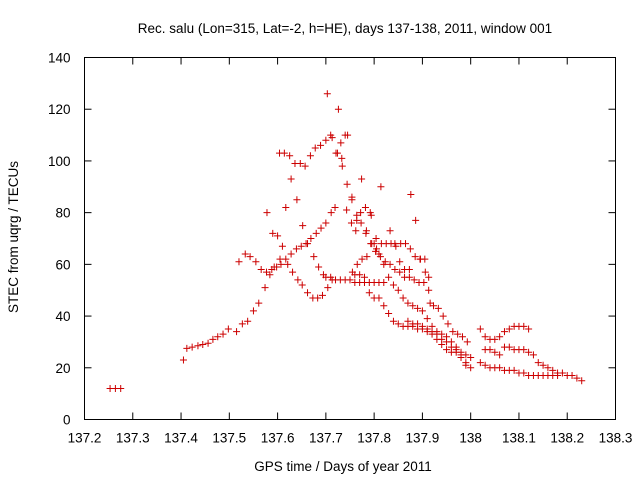  What do you see at coordinates (62, 316) in the screenshot?
I see `y-tick-label: 40` at bounding box center [62, 316].